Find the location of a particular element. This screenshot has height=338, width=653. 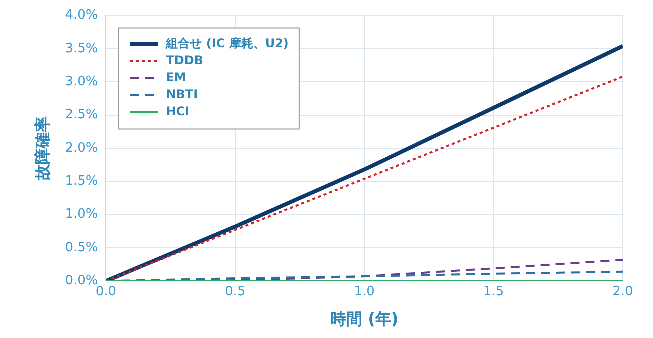

legend-label: NBTI is located at coordinates (182, 94).